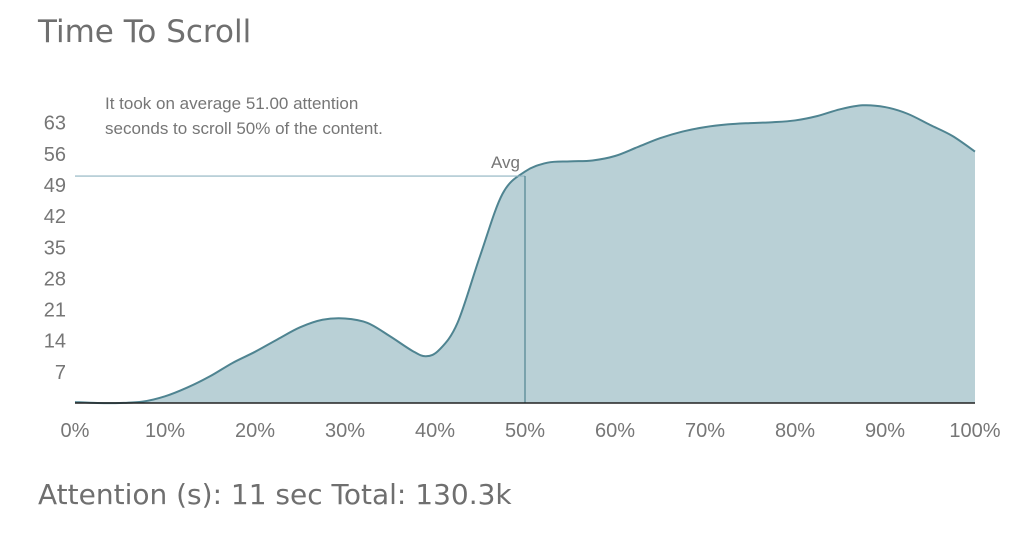  What do you see at coordinates (615, 431) in the screenshot?
I see `x-tick-label: 60%` at bounding box center [615, 431].